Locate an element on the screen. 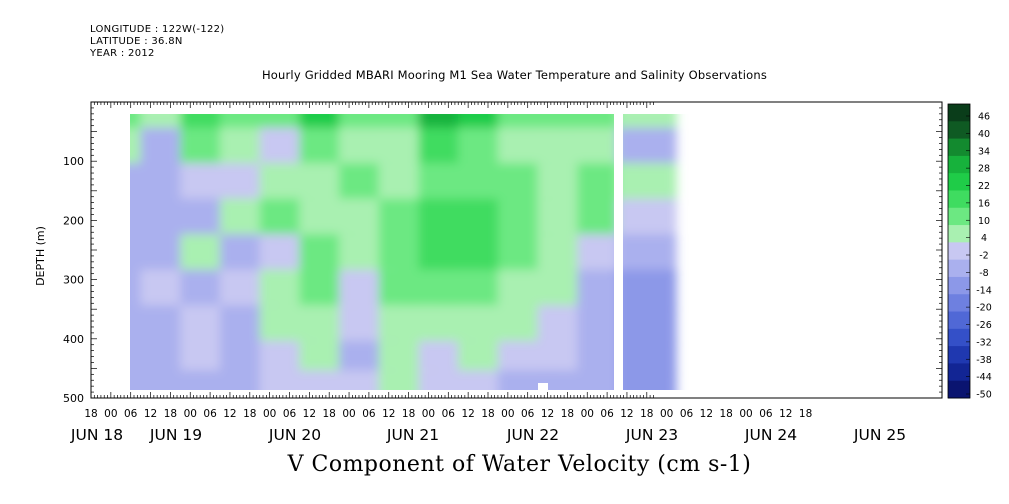 The width and height of the screenshot is (1009, 504). x-day-label: JUN 24 is located at coordinates (770, 435).